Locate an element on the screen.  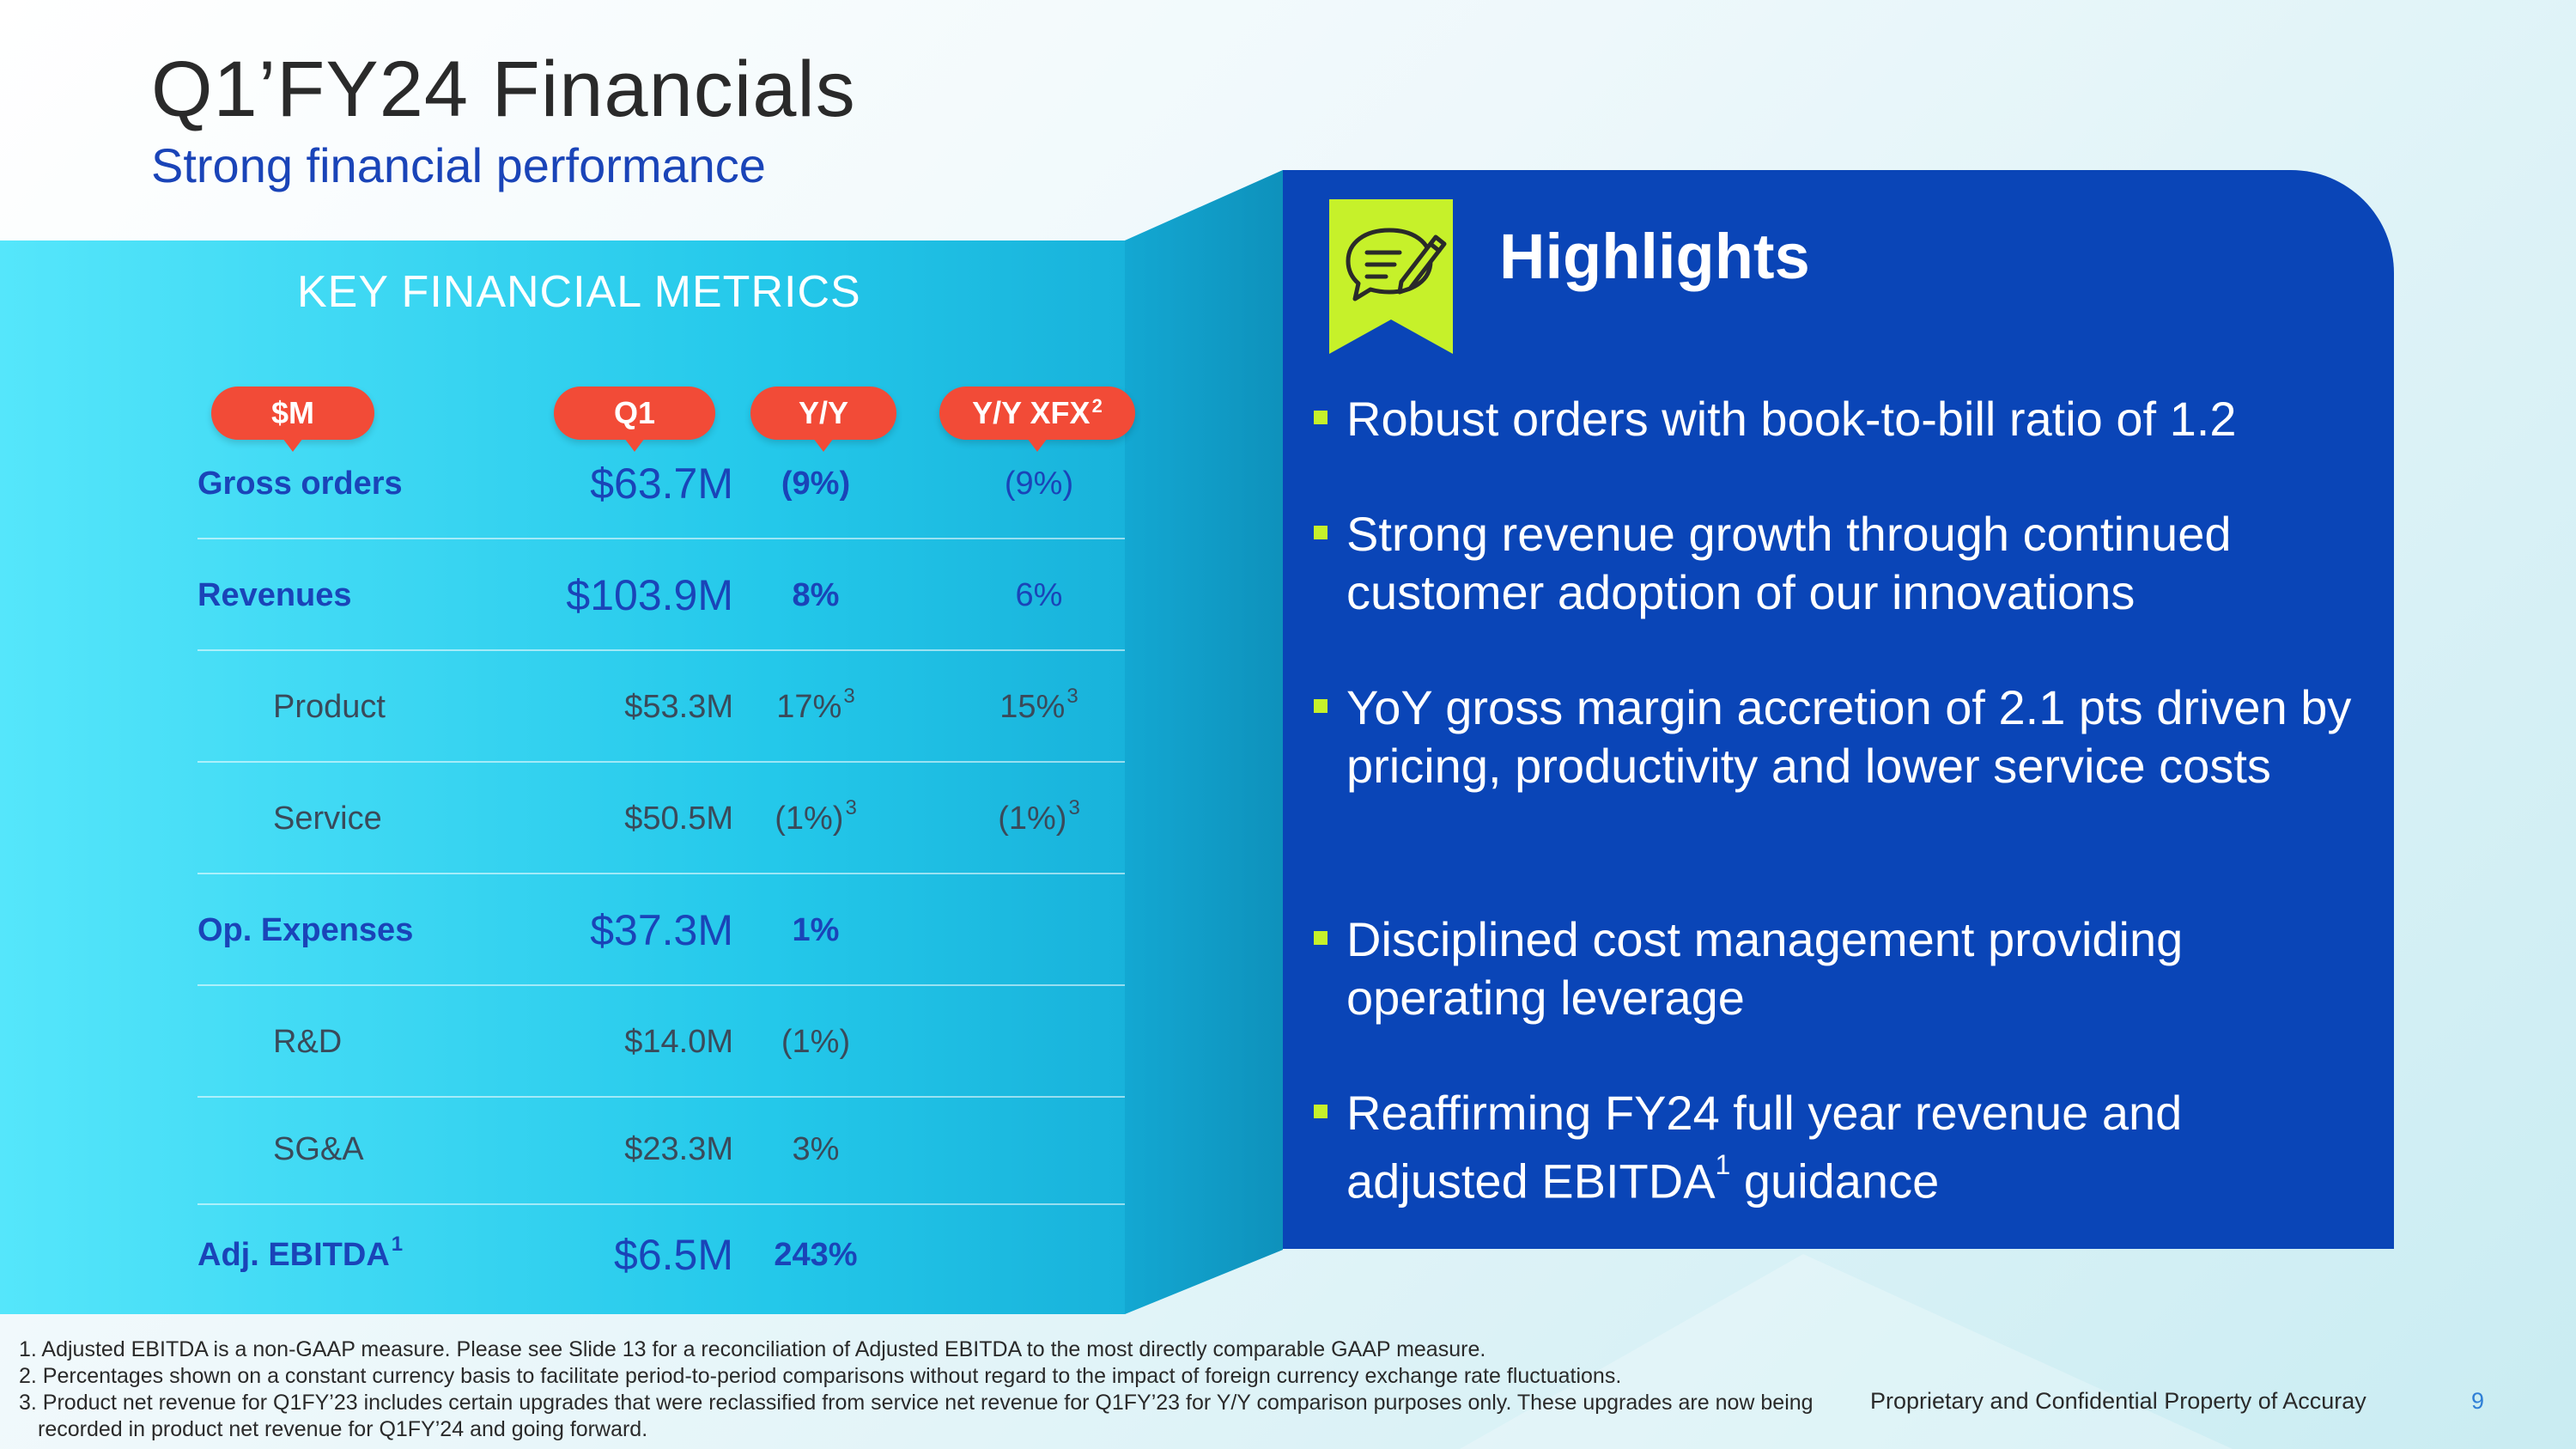
metric-label: R&D is located at coordinates (308, 1041).